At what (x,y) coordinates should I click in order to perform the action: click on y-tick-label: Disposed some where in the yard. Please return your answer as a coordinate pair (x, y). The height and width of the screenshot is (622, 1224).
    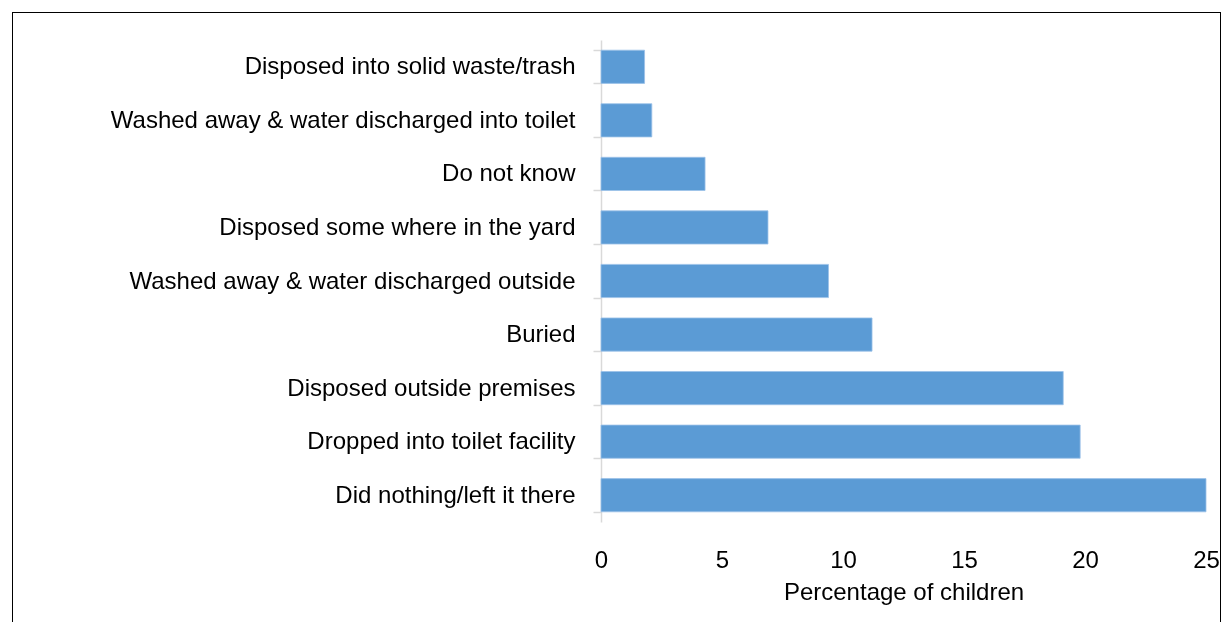
    Looking at the image, I should click on (397, 226).